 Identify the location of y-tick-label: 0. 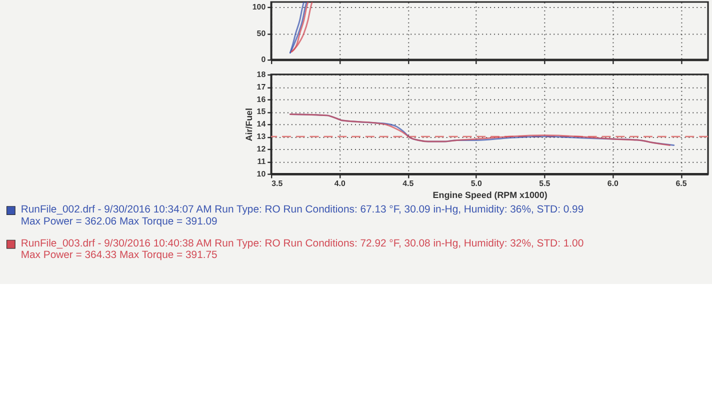
(263, 59).